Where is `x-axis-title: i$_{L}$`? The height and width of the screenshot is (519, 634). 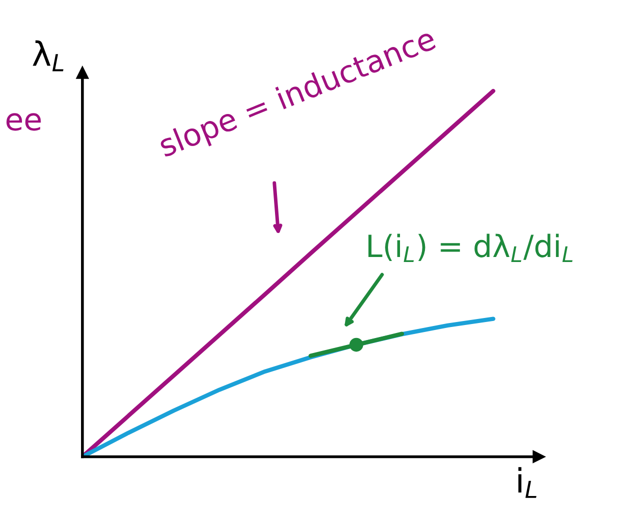 x-axis-title: i$_{L}$ is located at coordinates (527, 482).